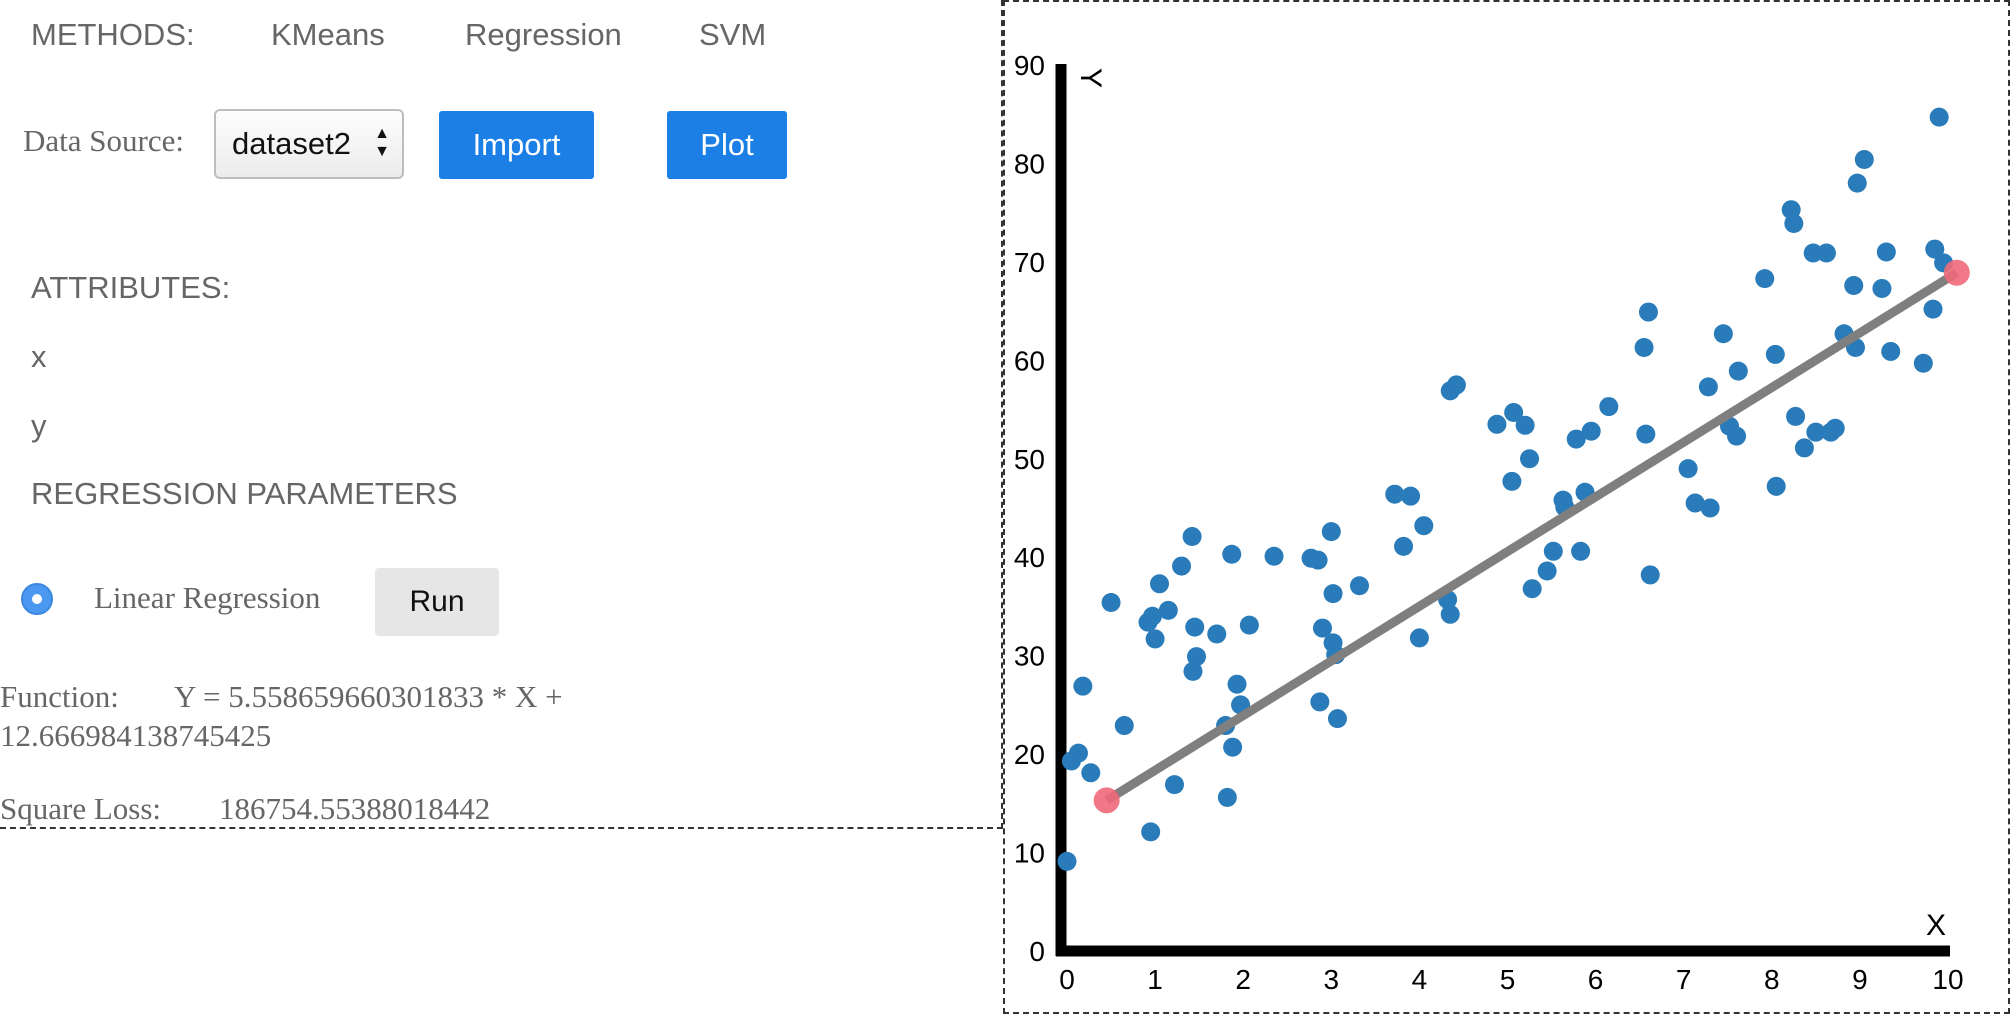 This screenshot has width=2012, height=1016. Describe the element at coordinates (543, 34) in the screenshot. I see `menu-item-regression: Regression` at that location.